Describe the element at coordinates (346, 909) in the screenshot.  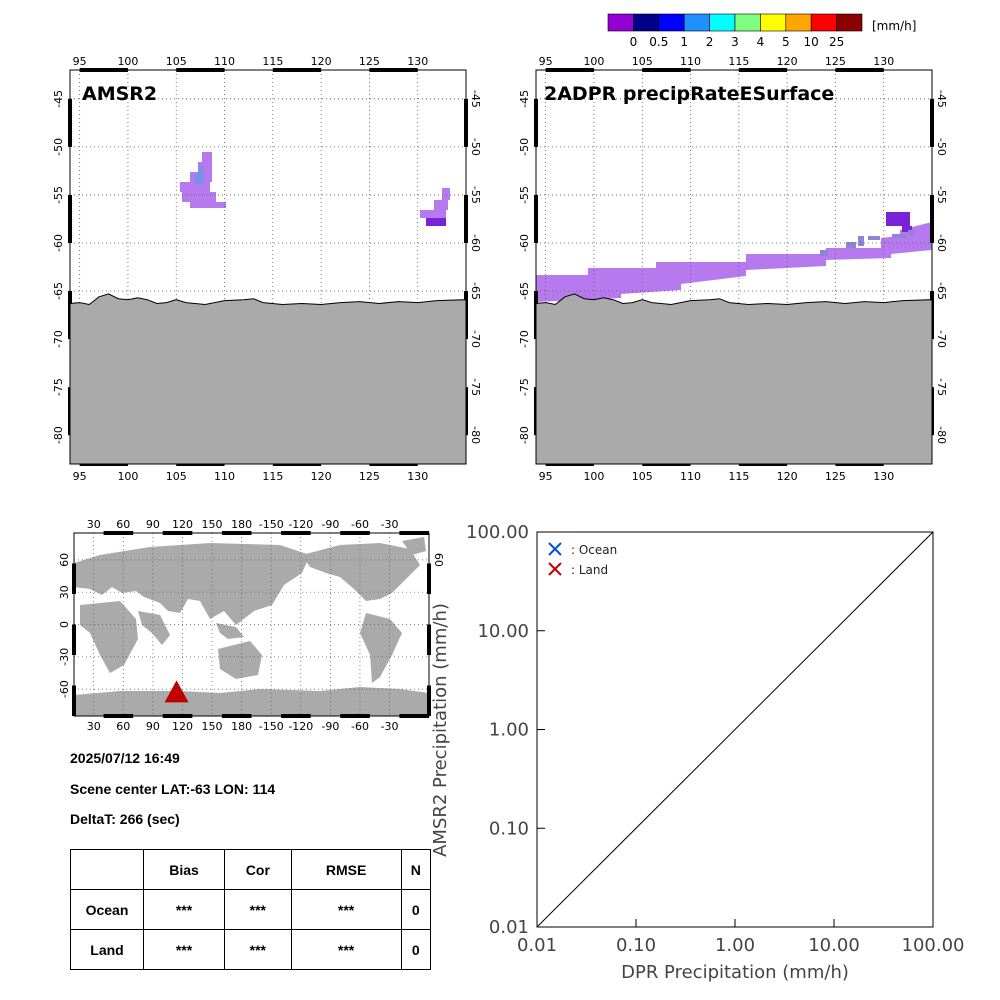
I see `cell-rmse: ***` at that location.